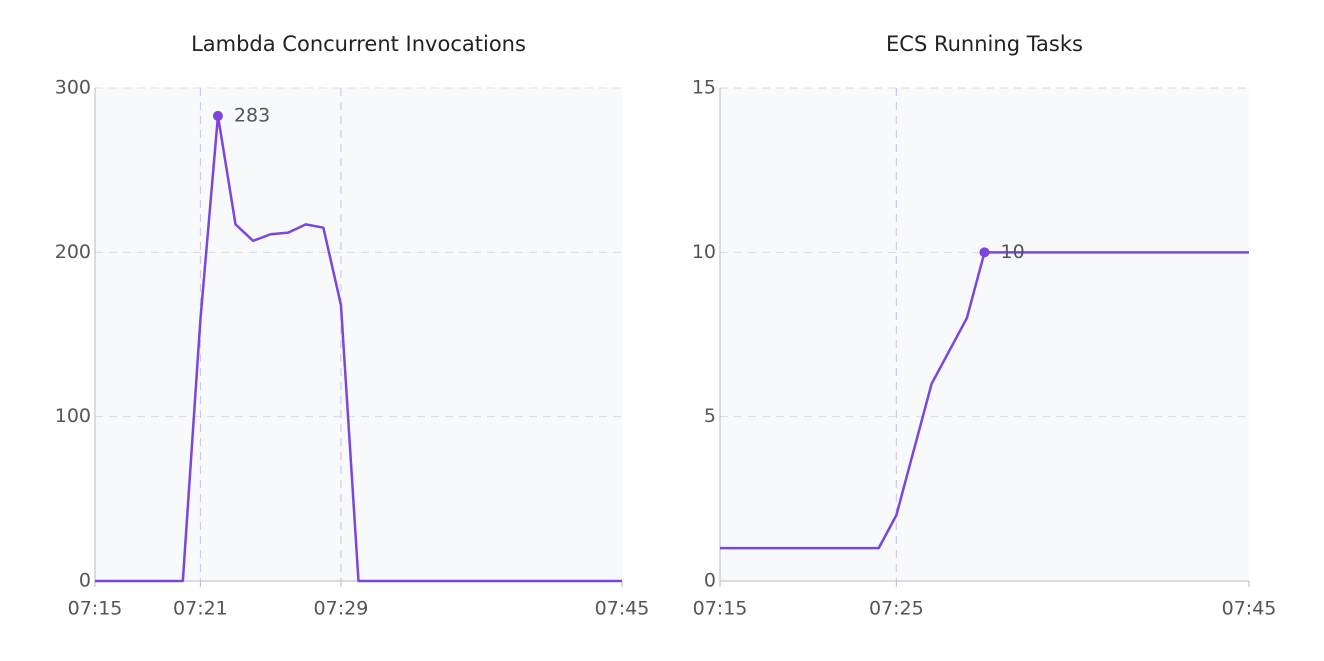 Image resolution: width=1324 pixels, height=661 pixels. I want to click on y-tick-label: 200, so click(73, 252).